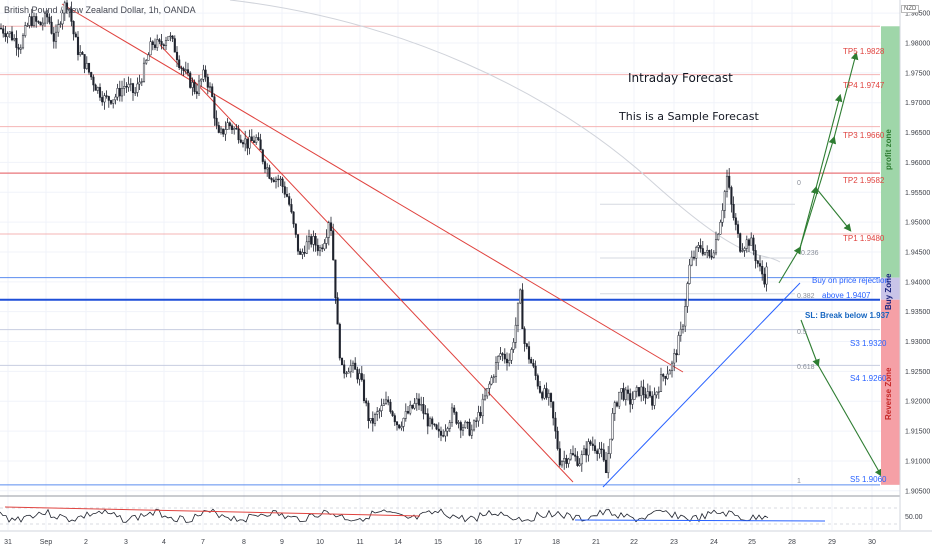  Describe the element at coordinates (802, 332) in the screenshot. I see `fib-05-label: 0.5` at that location.